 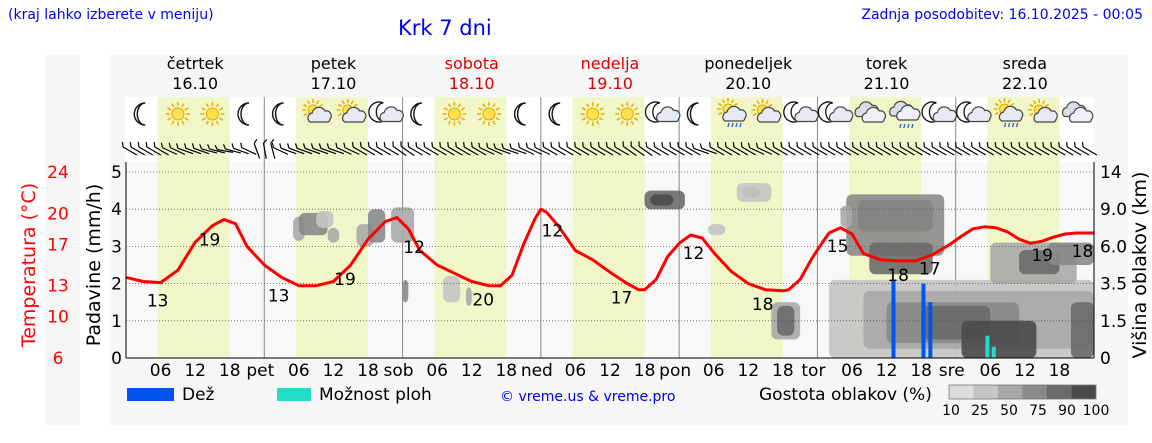 I want to click on sun-cloud-rain-icon, so click(x=1008, y=113).